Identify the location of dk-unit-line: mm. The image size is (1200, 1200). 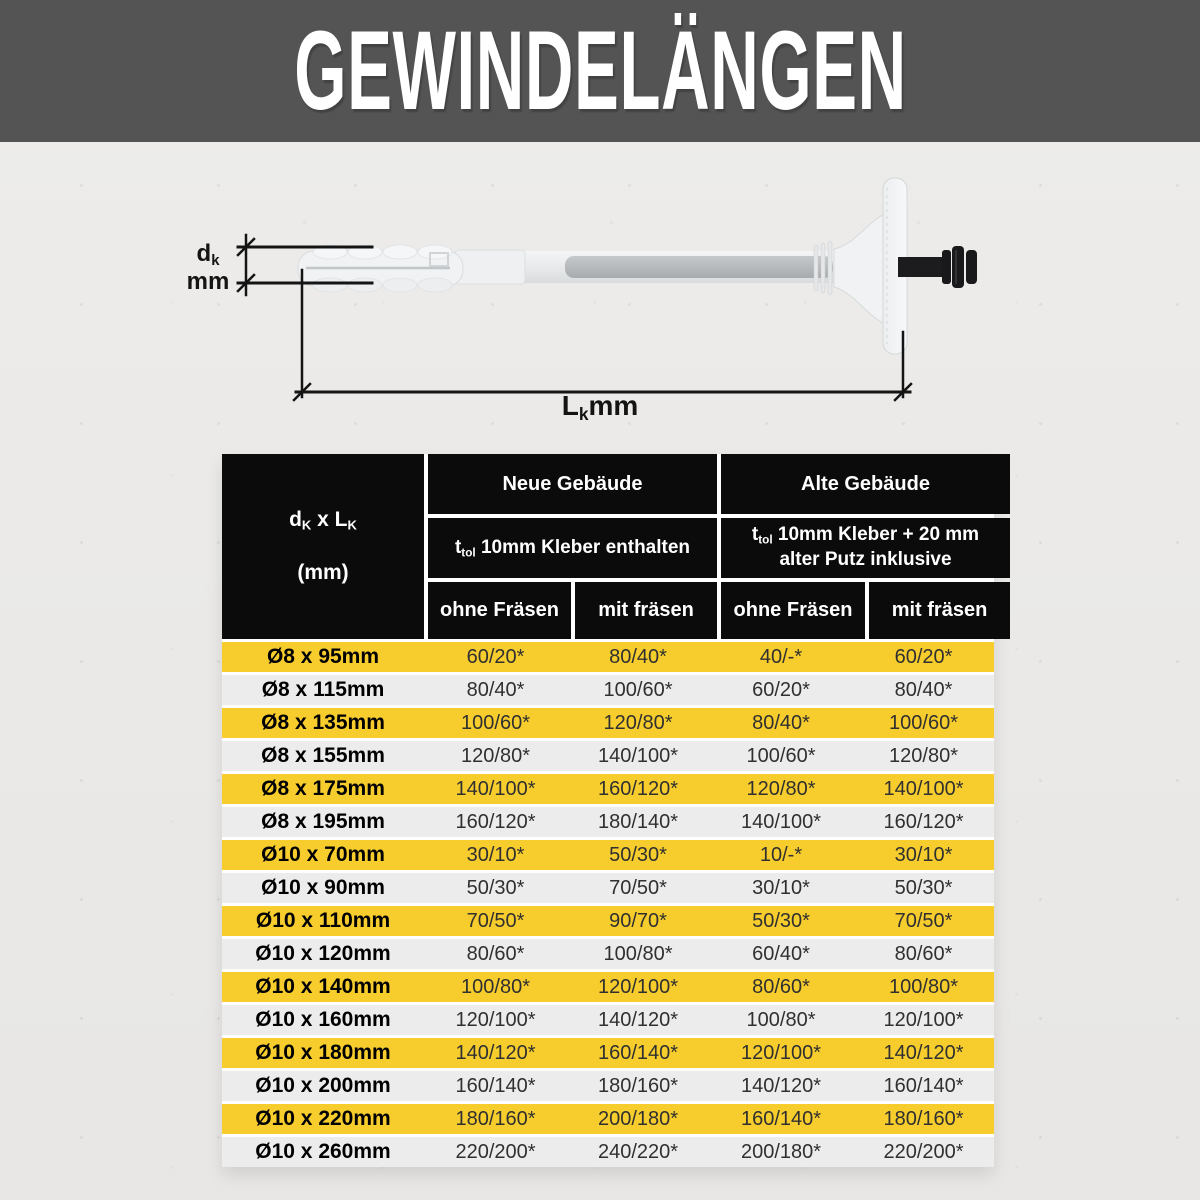
(208, 282).